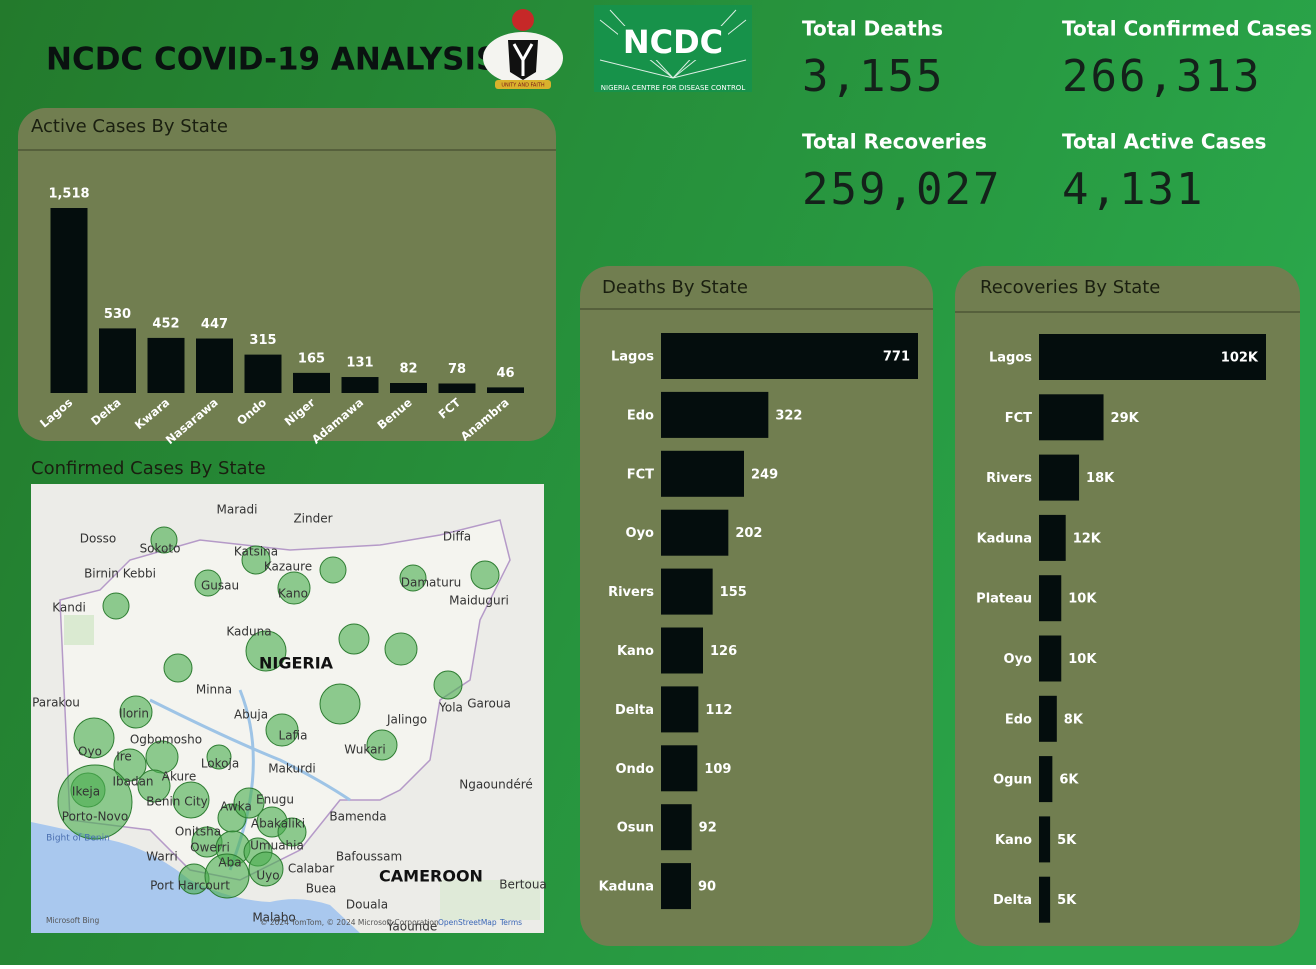 This screenshot has width=1316, height=969. I want to click on data-label: 12K, so click(1087, 538).